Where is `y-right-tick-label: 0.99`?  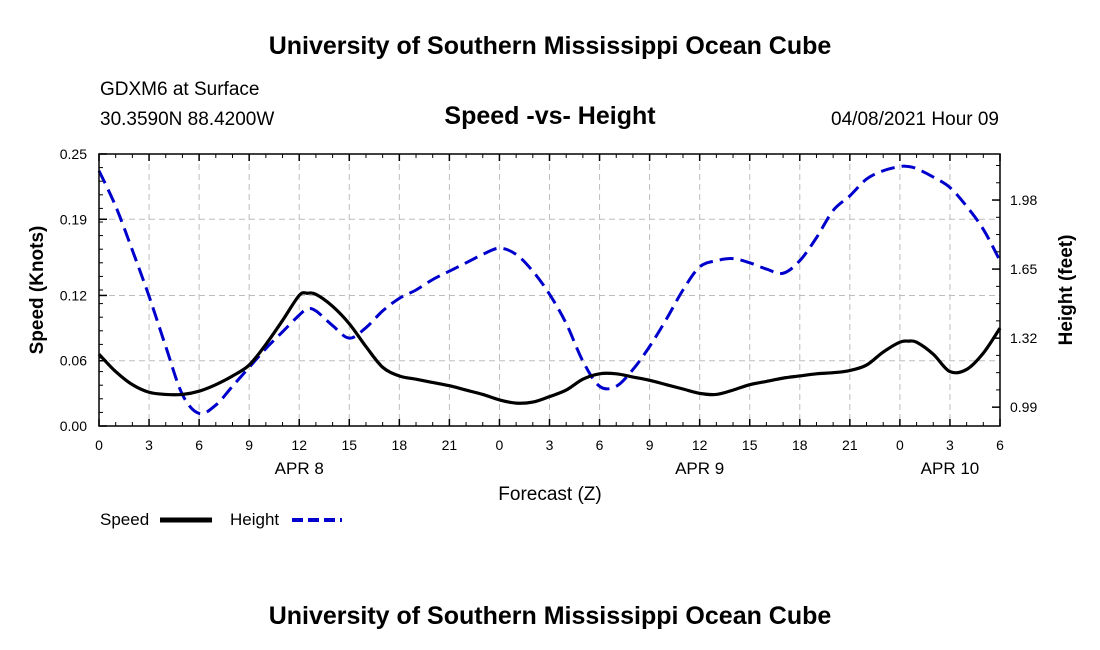
y-right-tick-label: 0.99 is located at coordinates (1023, 407).